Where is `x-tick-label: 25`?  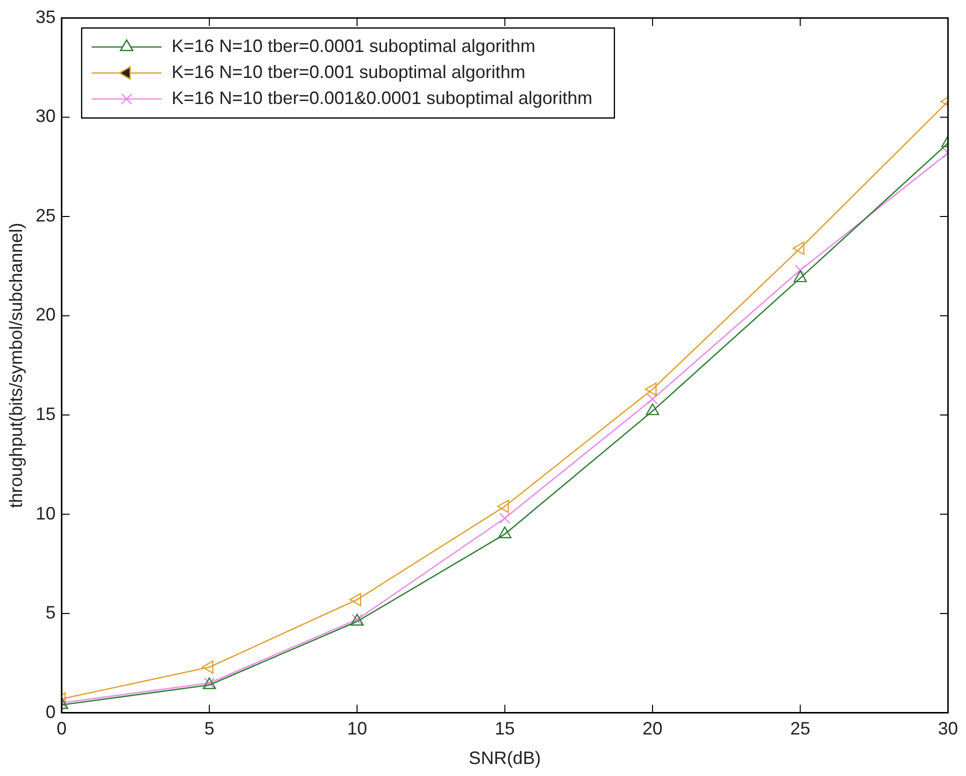 x-tick-label: 25 is located at coordinates (800, 728).